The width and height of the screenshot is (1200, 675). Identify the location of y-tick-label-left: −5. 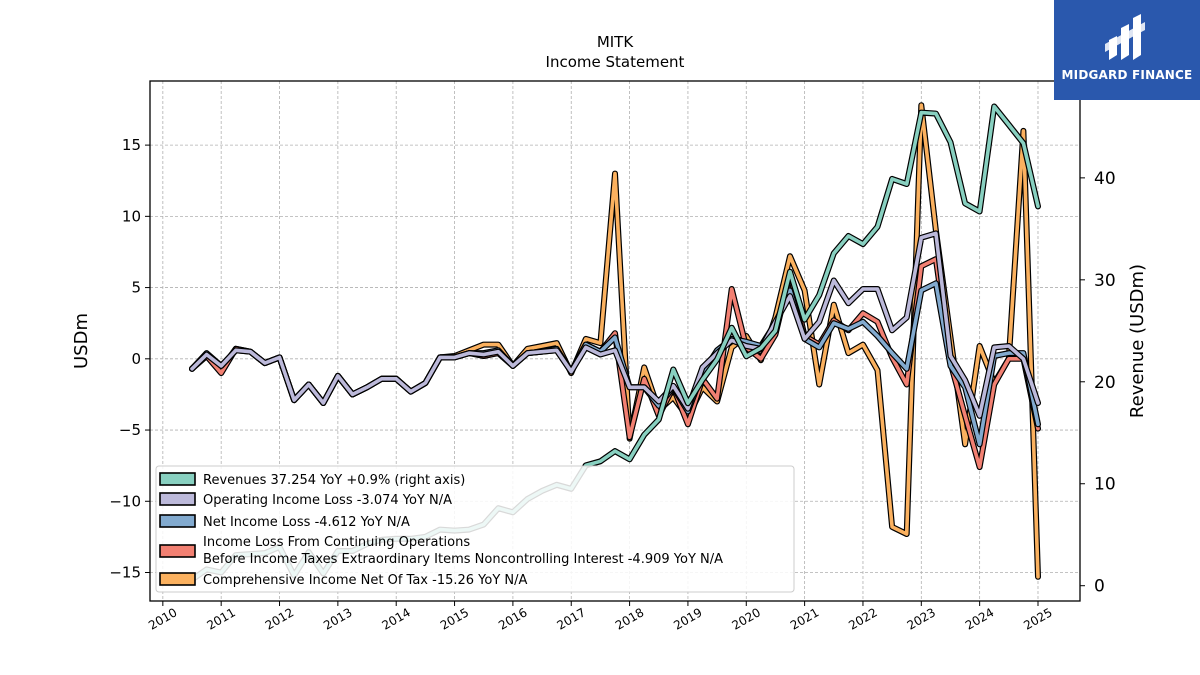
(130, 430).